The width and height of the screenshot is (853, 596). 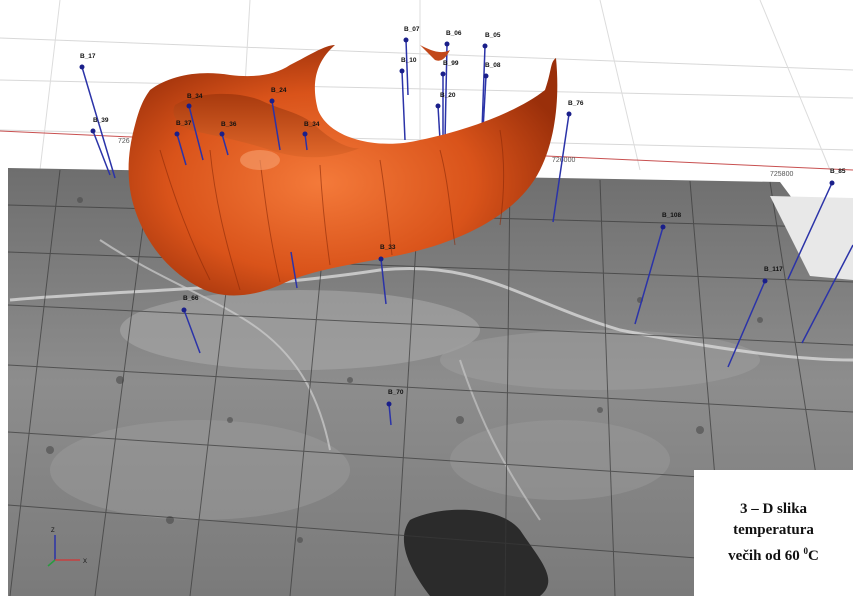 What do you see at coordinates (388, 247) in the screenshot?
I see `label-b33: B_33` at bounding box center [388, 247].